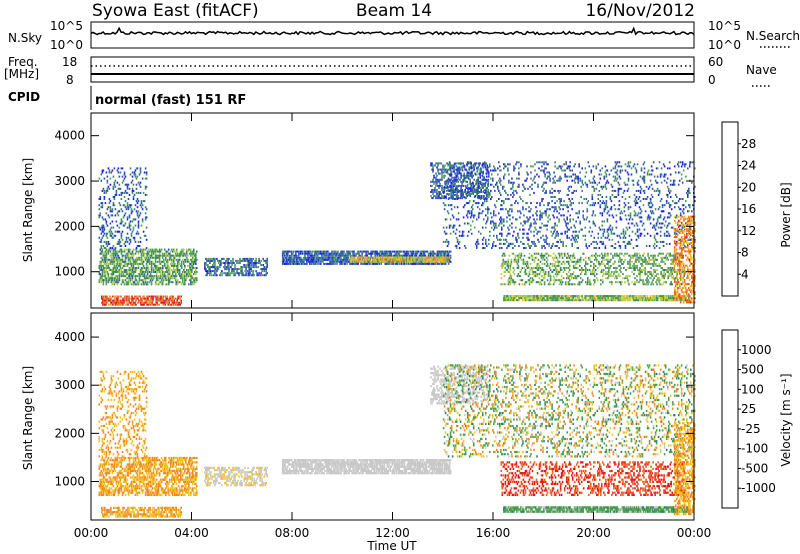 The width and height of the screenshot is (800, 554). What do you see at coordinates (392, 35) in the screenshot?
I see `noise-panel-frame` at bounding box center [392, 35].